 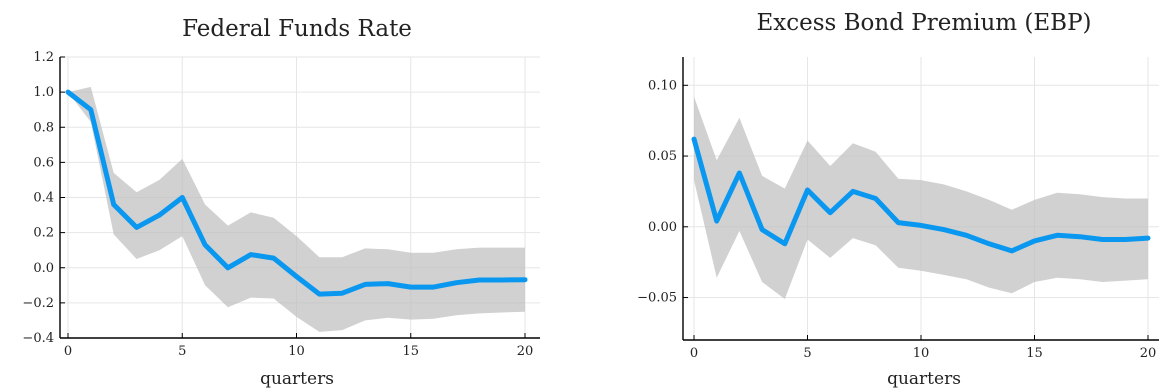 I want to click on response-line, so click(x=921, y=195).